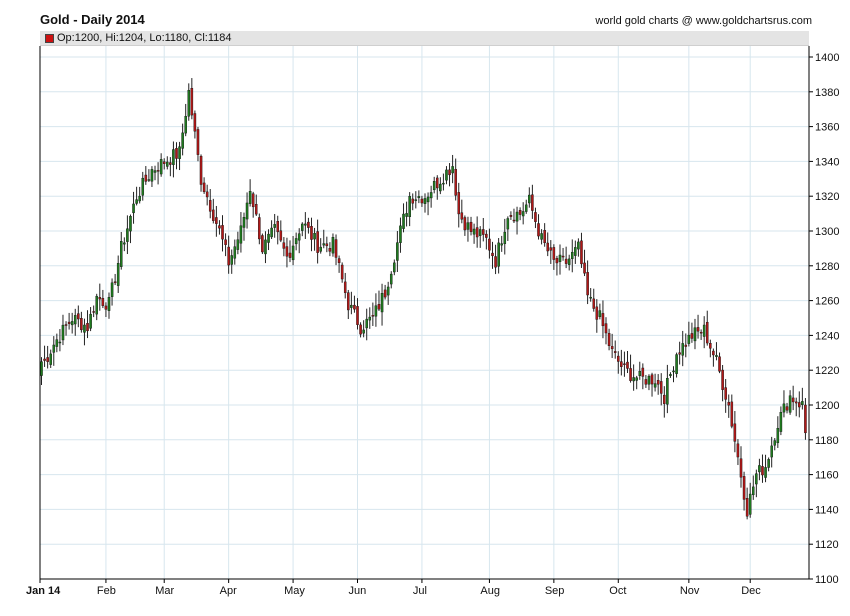  What do you see at coordinates (92, 19) in the screenshot?
I see `chart-title: Gold - Daily 2014` at bounding box center [92, 19].